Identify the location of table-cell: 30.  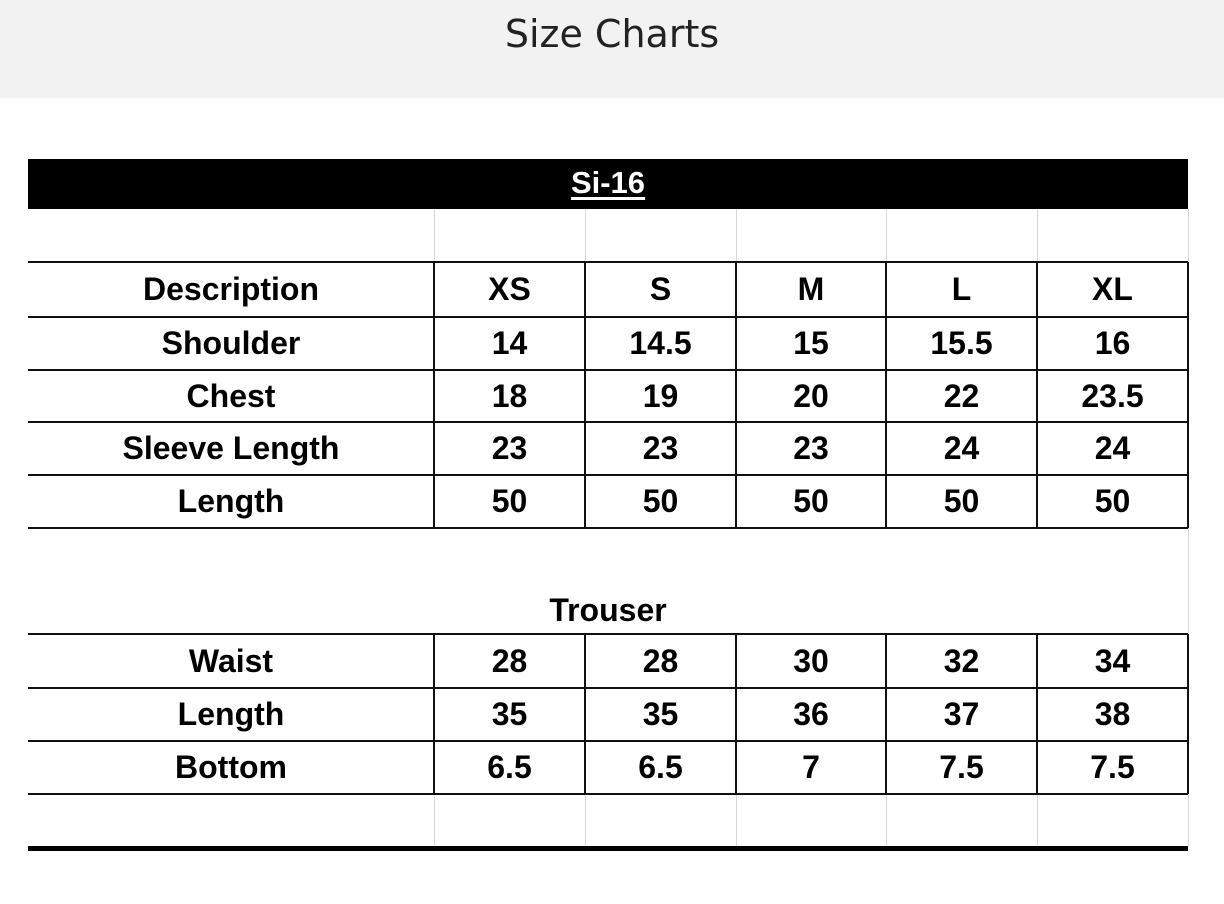
(811, 660).